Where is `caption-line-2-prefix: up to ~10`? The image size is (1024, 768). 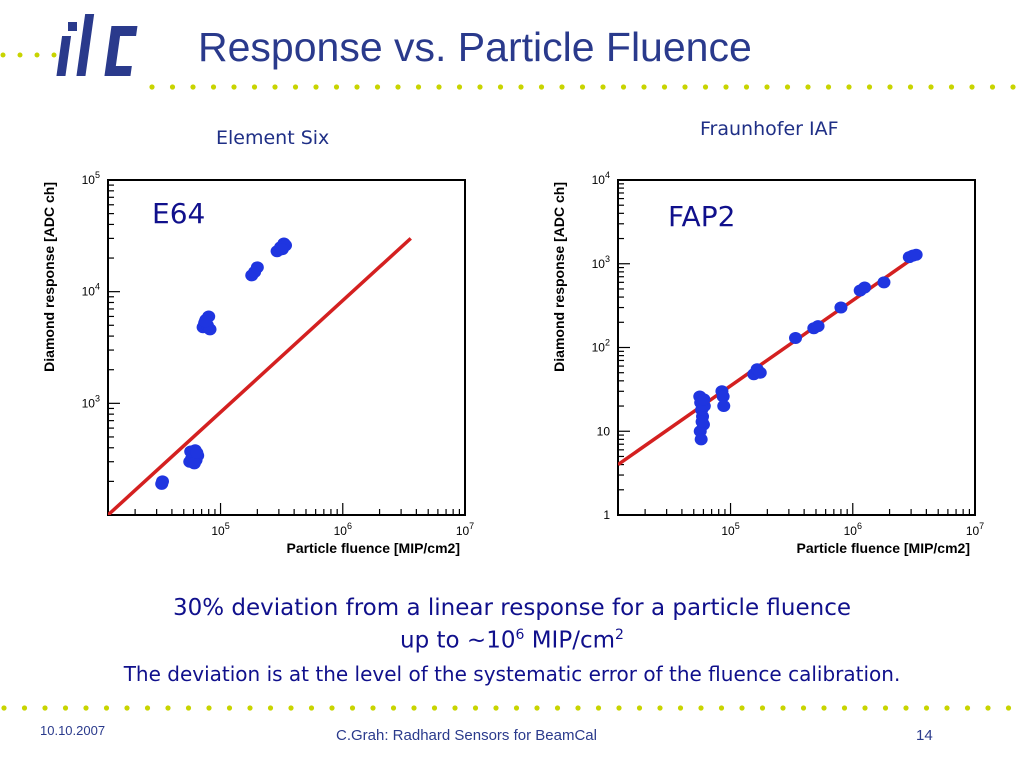
caption-line-2-prefix: up to ~10 is located at coordinates (458, 640).